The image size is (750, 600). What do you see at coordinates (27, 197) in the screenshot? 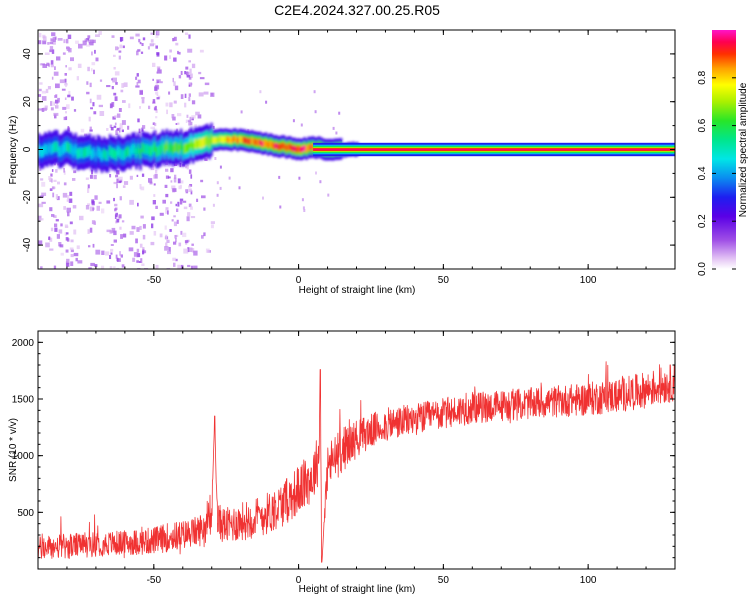
I see `y-tick-label: -20` at bounding box center [27, 197].